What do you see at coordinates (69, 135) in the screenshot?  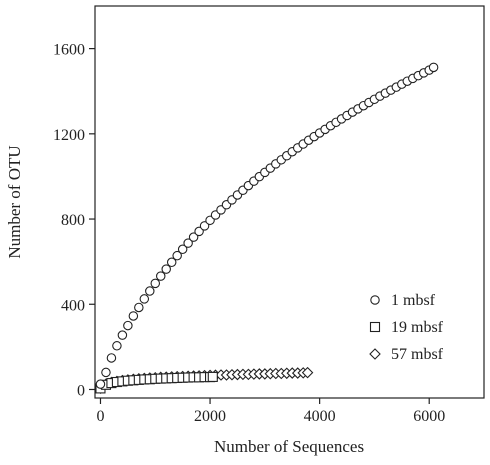 I see `y-tick-label-3: 1200` at bounding box center [69, 135].